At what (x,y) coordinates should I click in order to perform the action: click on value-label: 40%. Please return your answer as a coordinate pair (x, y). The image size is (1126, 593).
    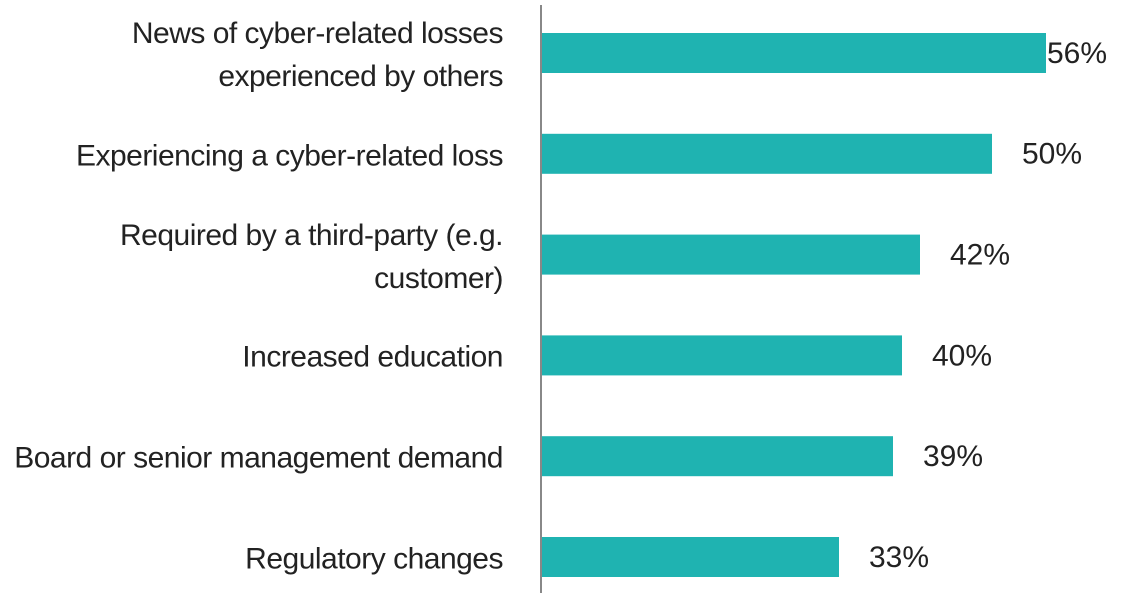
    Looking at the image, I should click on (962, 355).